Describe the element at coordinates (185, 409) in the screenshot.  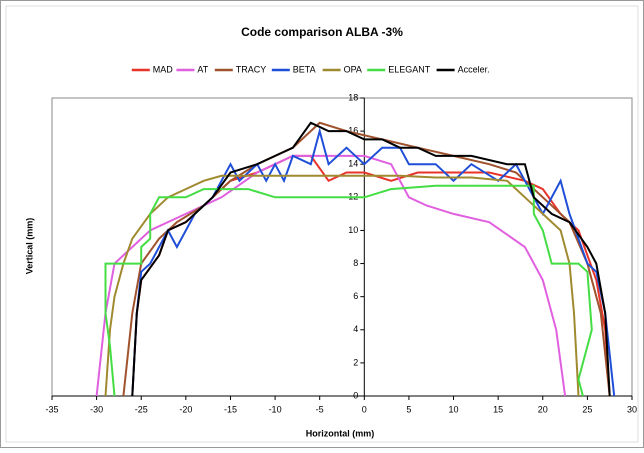
I see `x-tick-label: -20` at that location.